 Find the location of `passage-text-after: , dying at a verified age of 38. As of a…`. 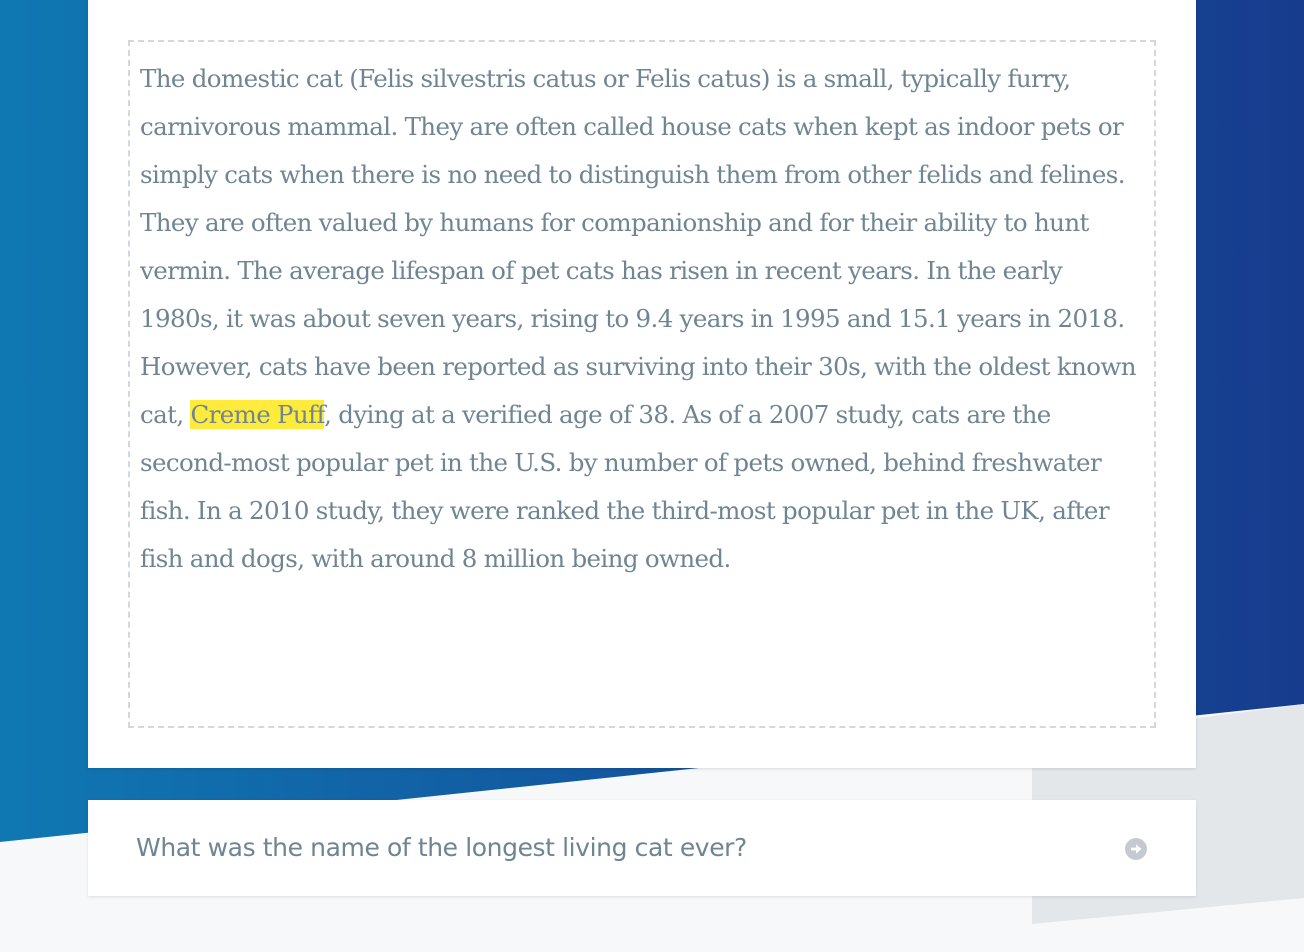

passage-text-after: , dying at a verified age of 38. As of a… is located at coordinates (625, 486).